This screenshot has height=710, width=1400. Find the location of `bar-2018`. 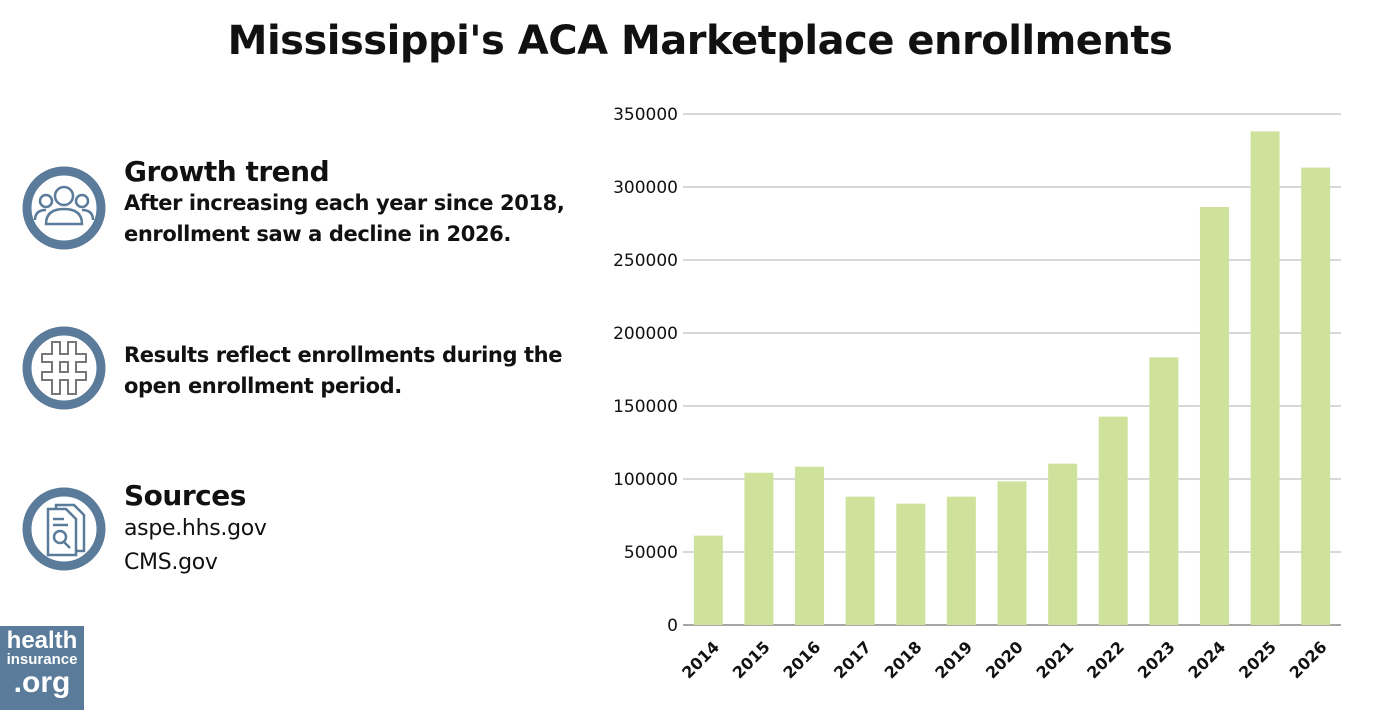

bar-2018 is located at coordinates (911, 564).